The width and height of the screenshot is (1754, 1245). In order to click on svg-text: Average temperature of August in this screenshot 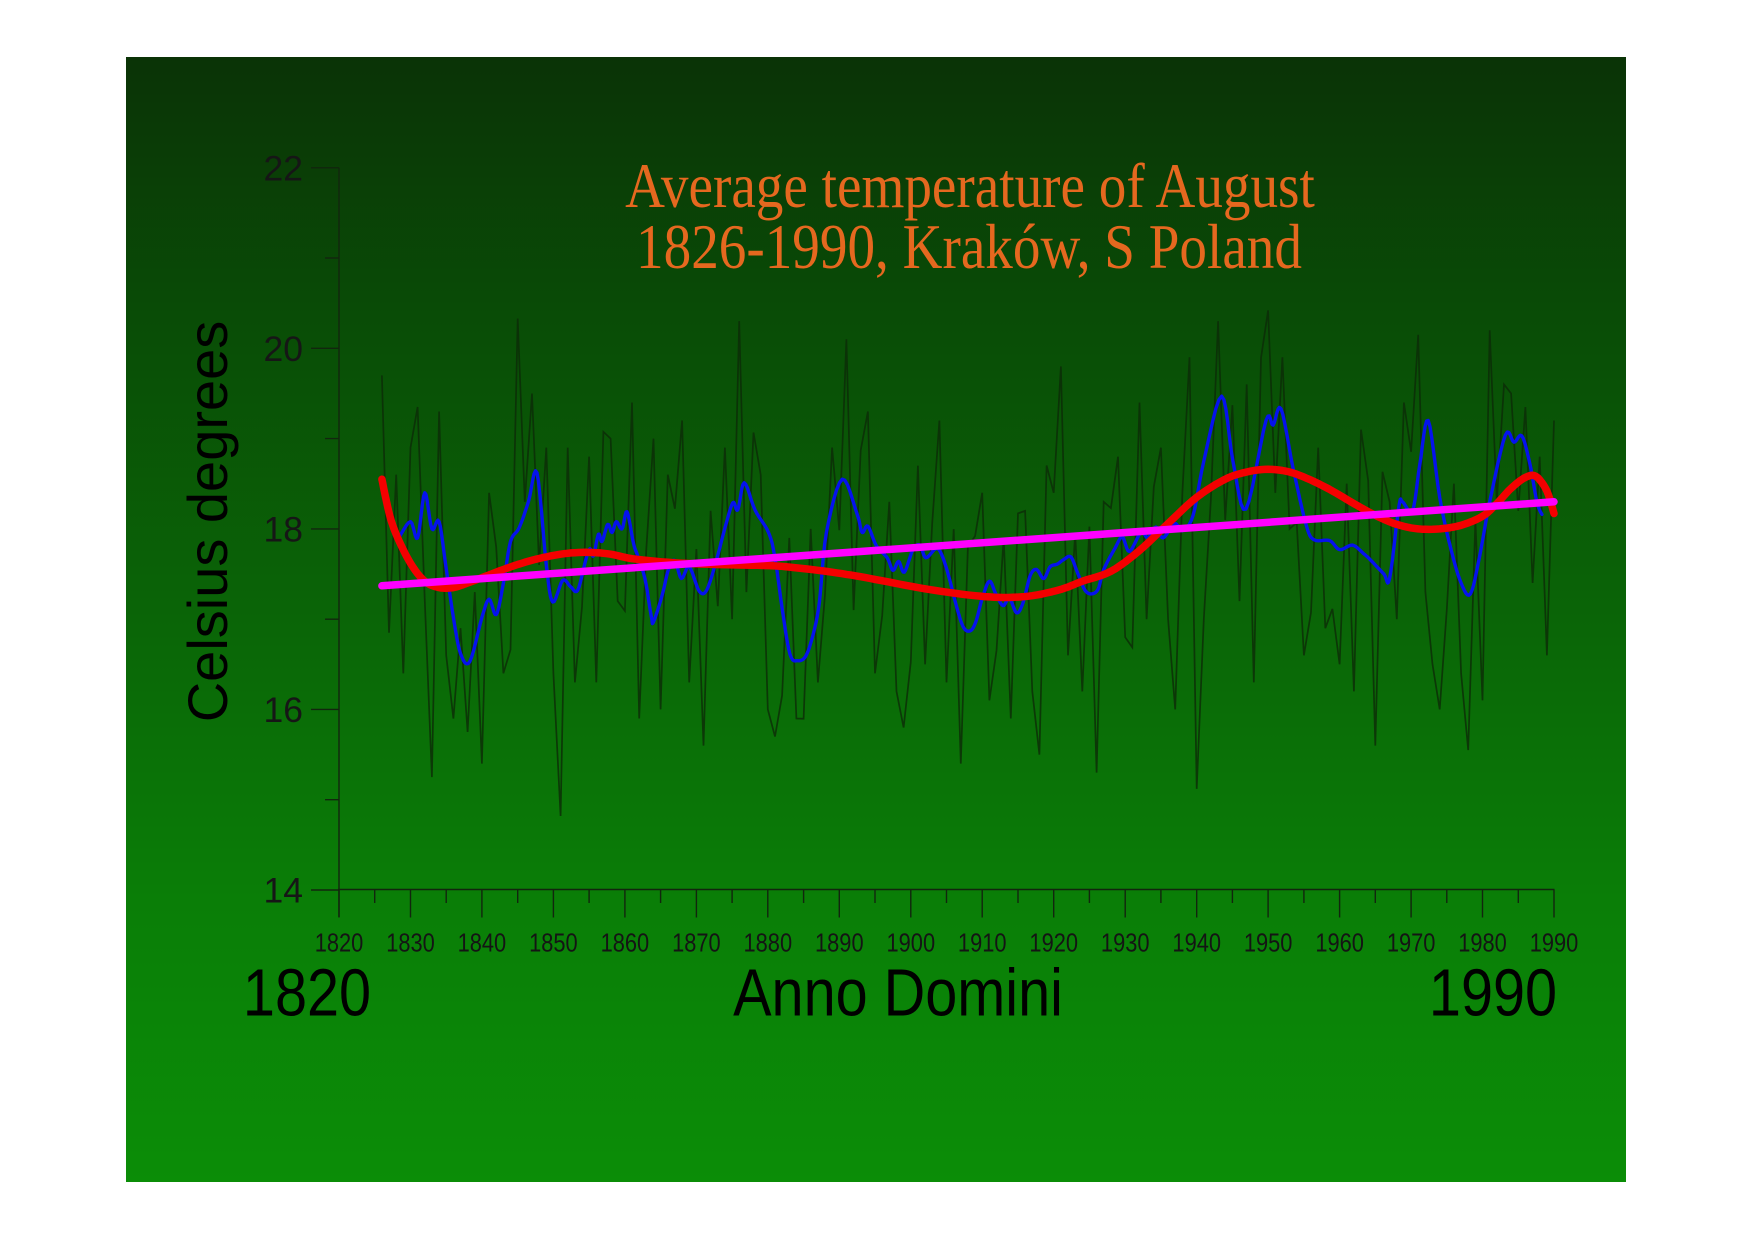, I will do `click(970, 185)`.